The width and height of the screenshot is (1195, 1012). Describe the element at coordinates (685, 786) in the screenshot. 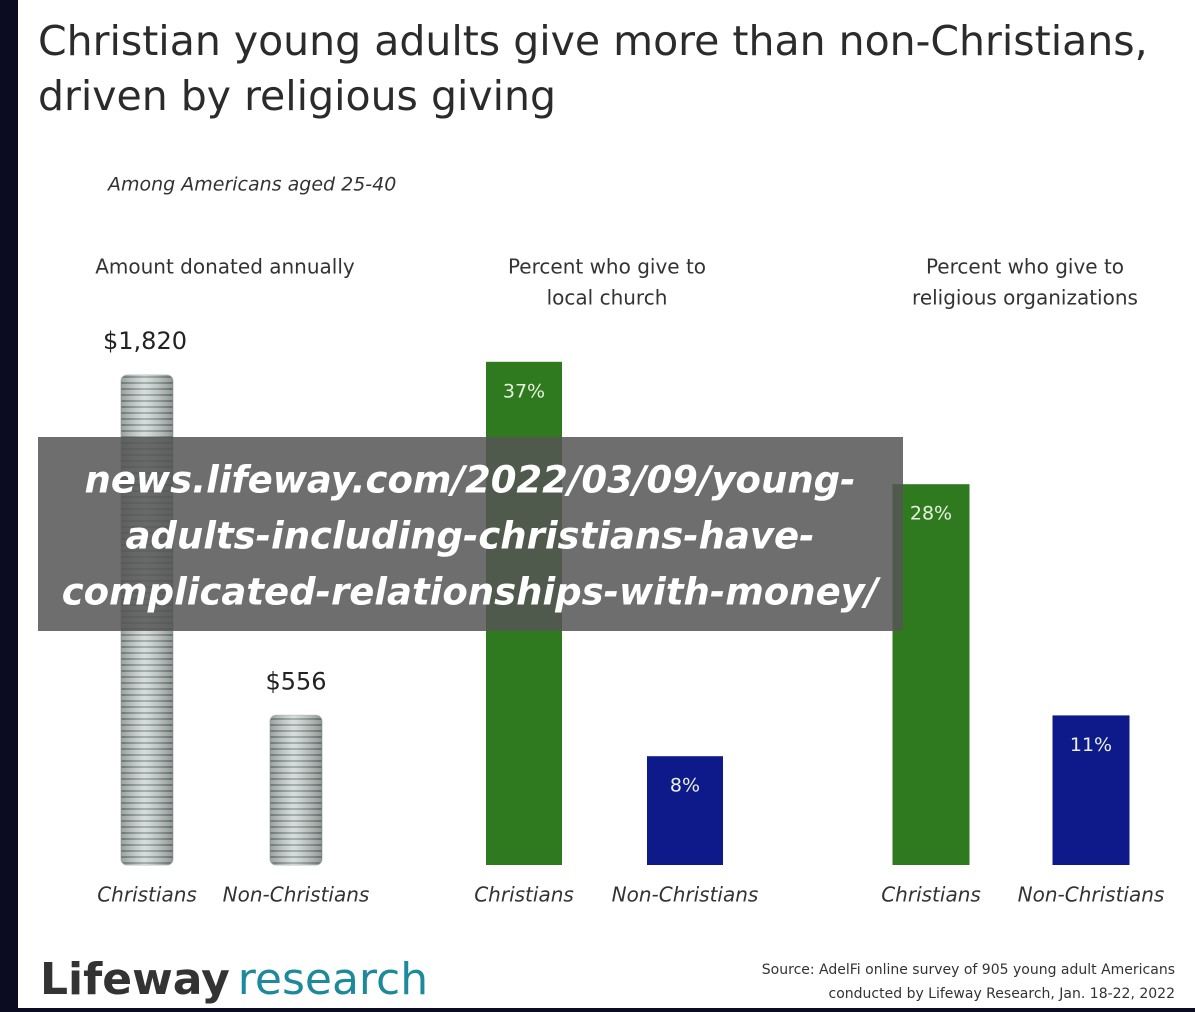

I see `value-label: 8%` at that location.